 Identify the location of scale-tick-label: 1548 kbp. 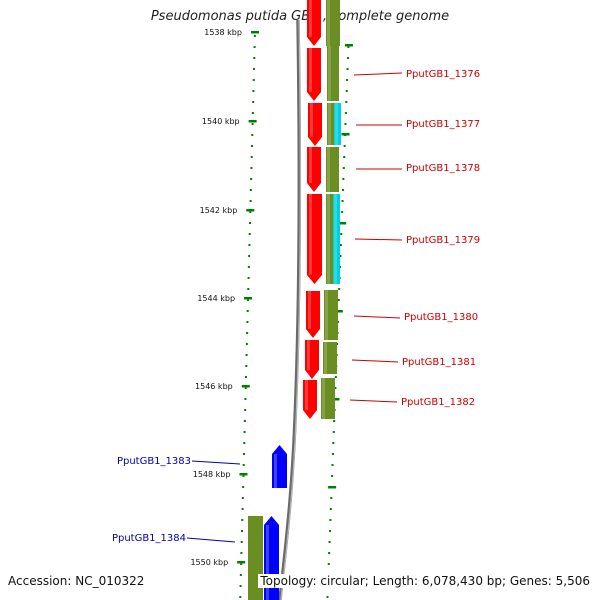
(212, 474).